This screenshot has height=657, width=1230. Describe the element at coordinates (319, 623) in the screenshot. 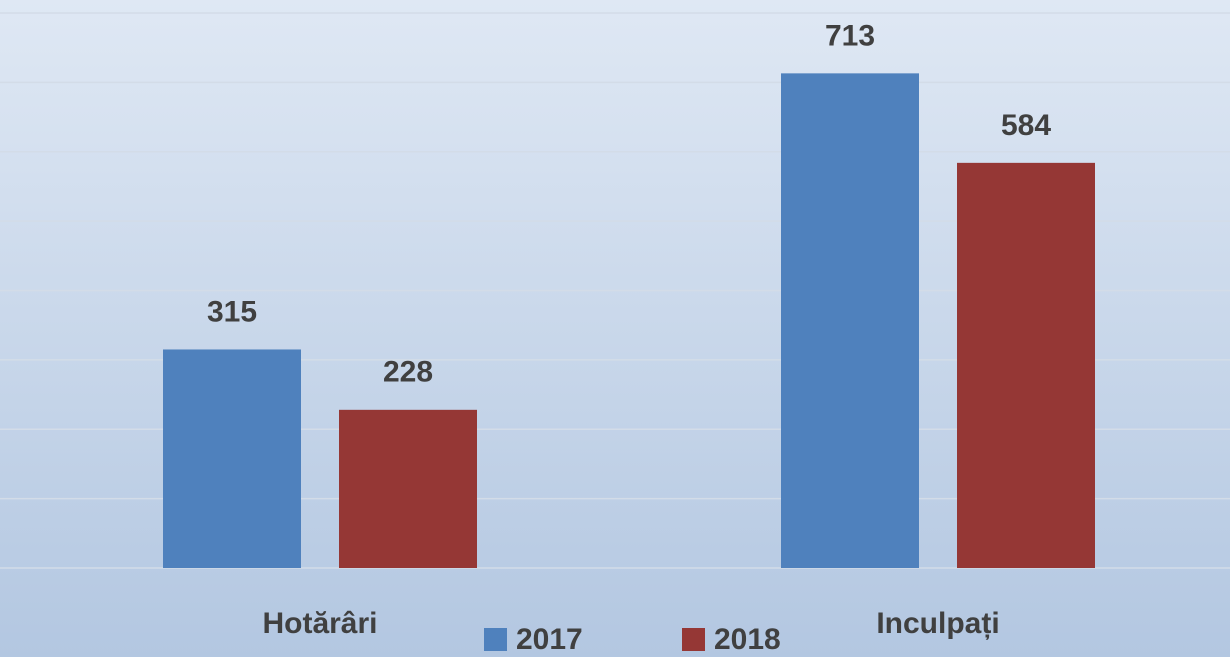

I see `x-tick-label: Hotărâri` at that location.